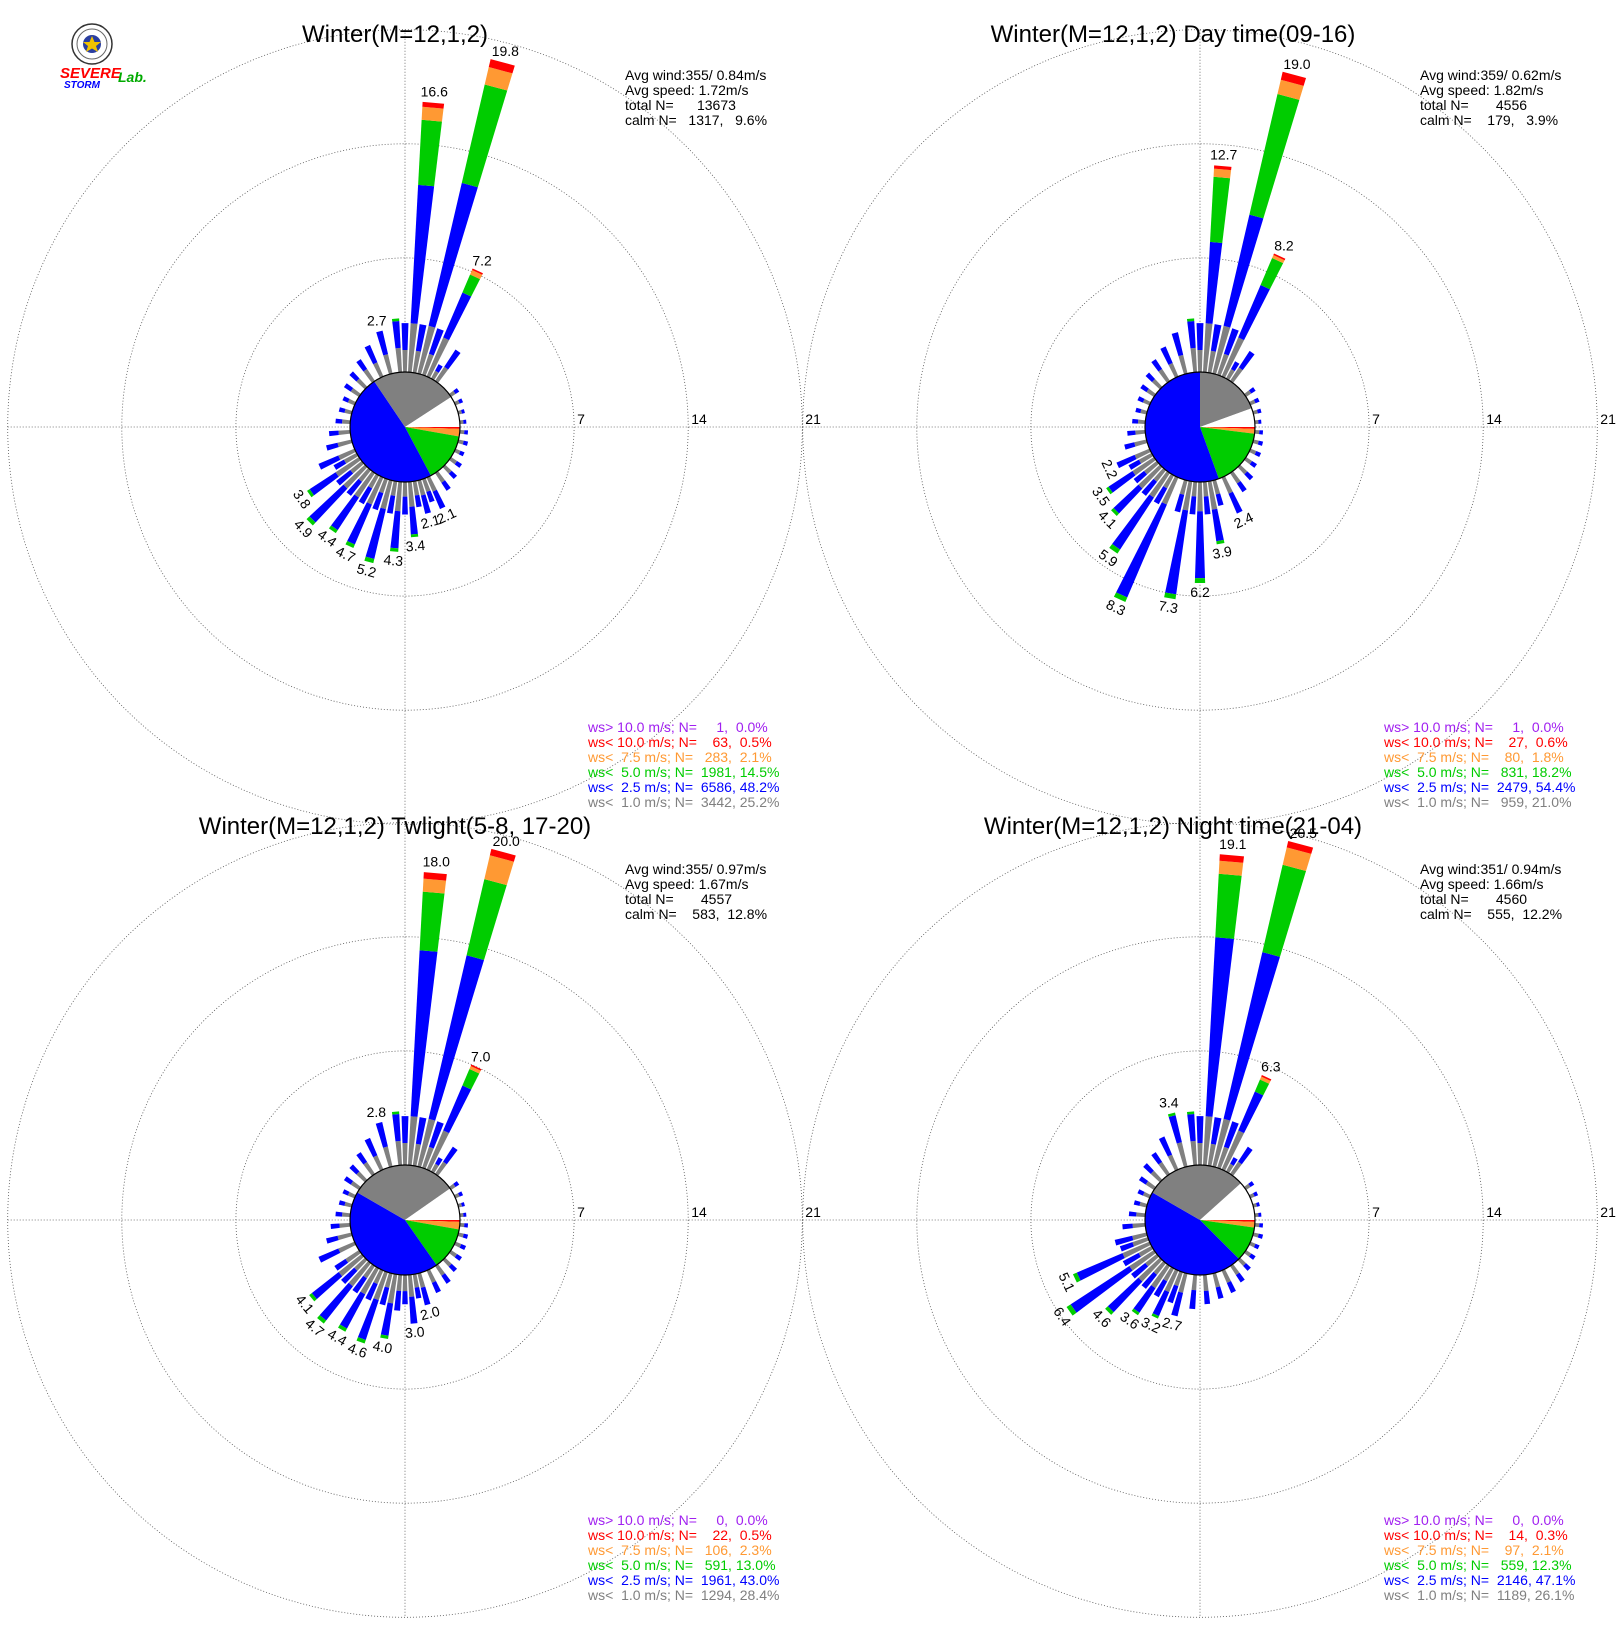  I want to click on center-pie, so click(405, 427).